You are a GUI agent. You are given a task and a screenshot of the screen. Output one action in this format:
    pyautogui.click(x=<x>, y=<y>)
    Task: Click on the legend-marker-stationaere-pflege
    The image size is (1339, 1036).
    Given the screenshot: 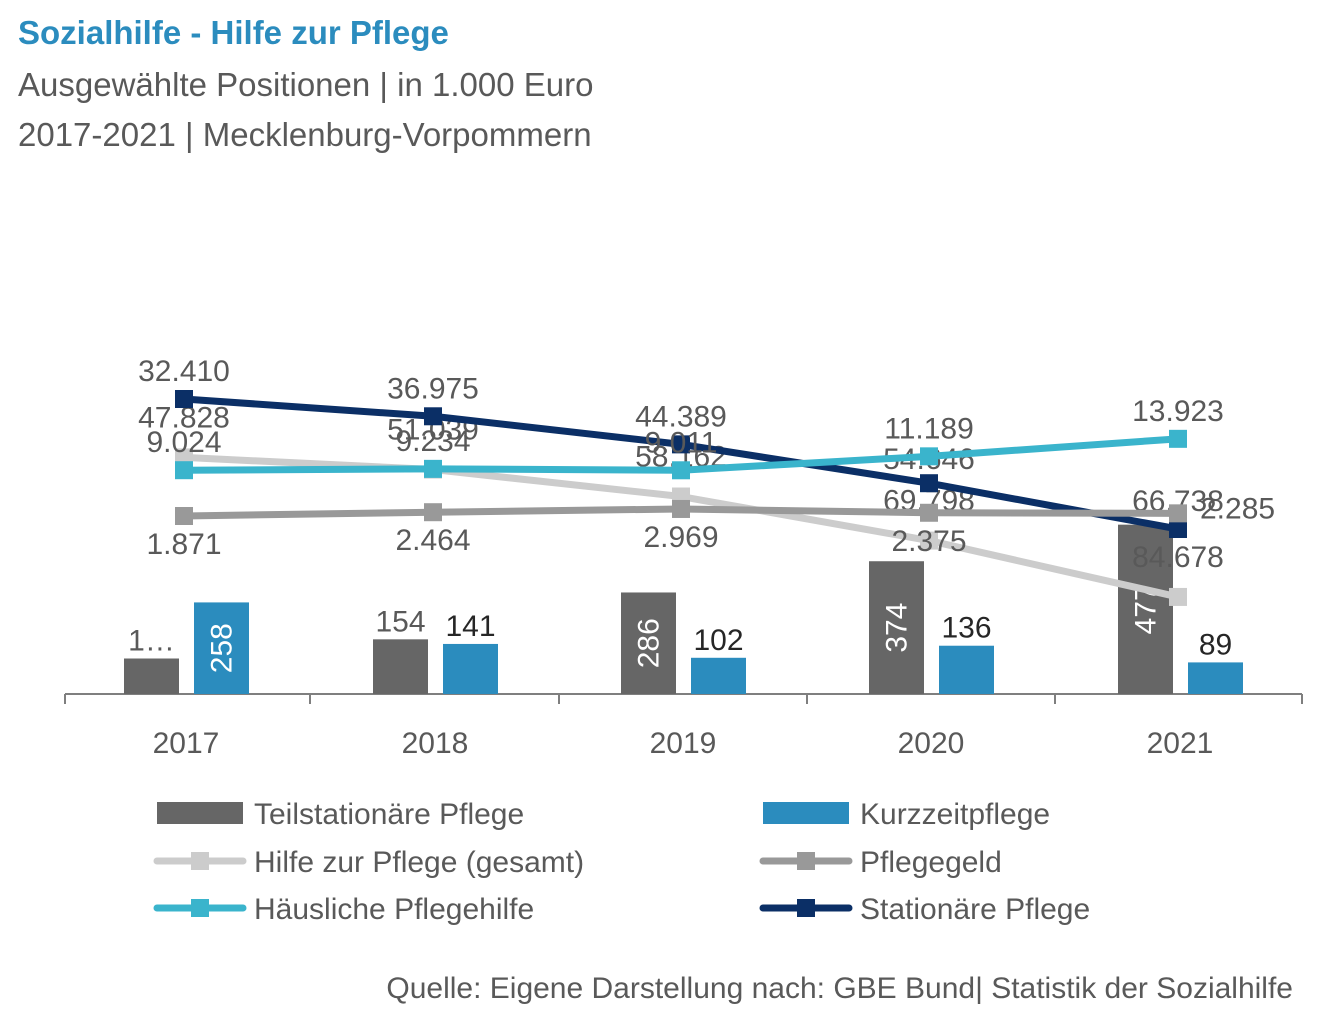 What is the action you would take?
    pyautogui.click(x=806, y=908)
    